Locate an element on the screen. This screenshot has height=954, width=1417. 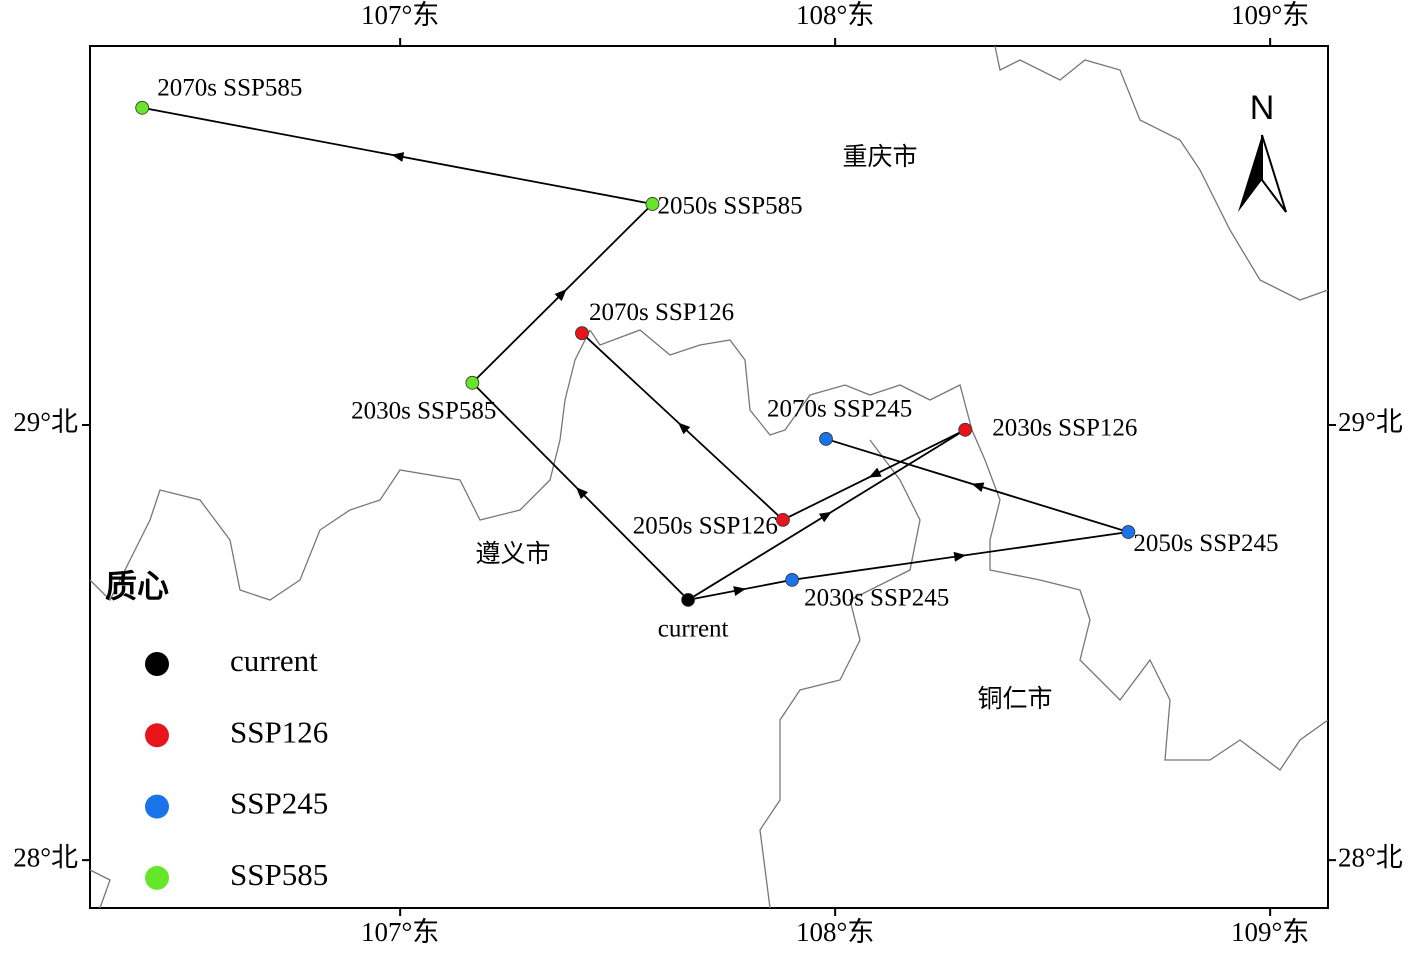
legend-label: SSP126 is located at coordinates (279, 731).